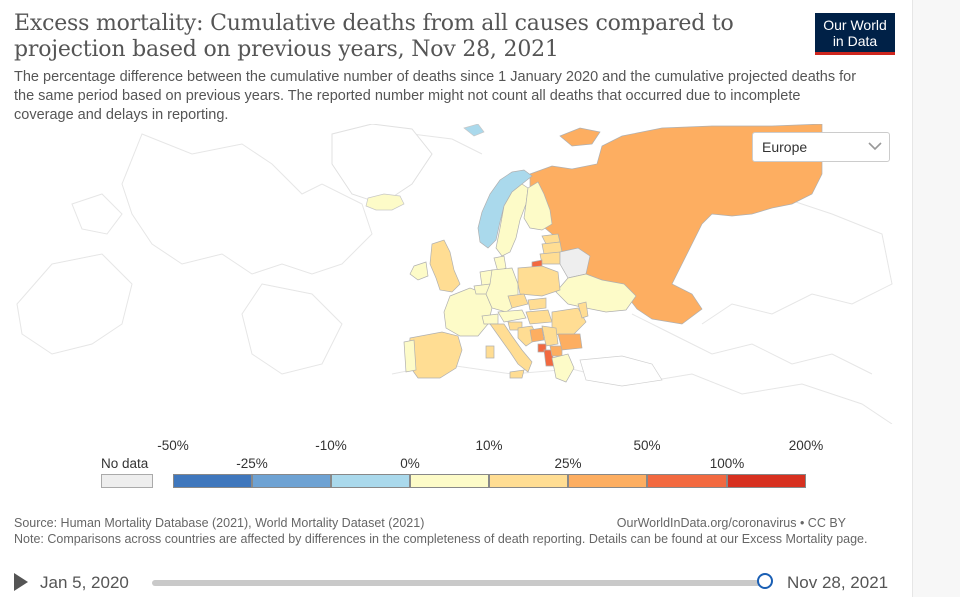 This screenshot has height=597, width=960. Describe the element at coordinates (568, 463) in the screenshot. I see `legend-tick-25: 25%` at that location.